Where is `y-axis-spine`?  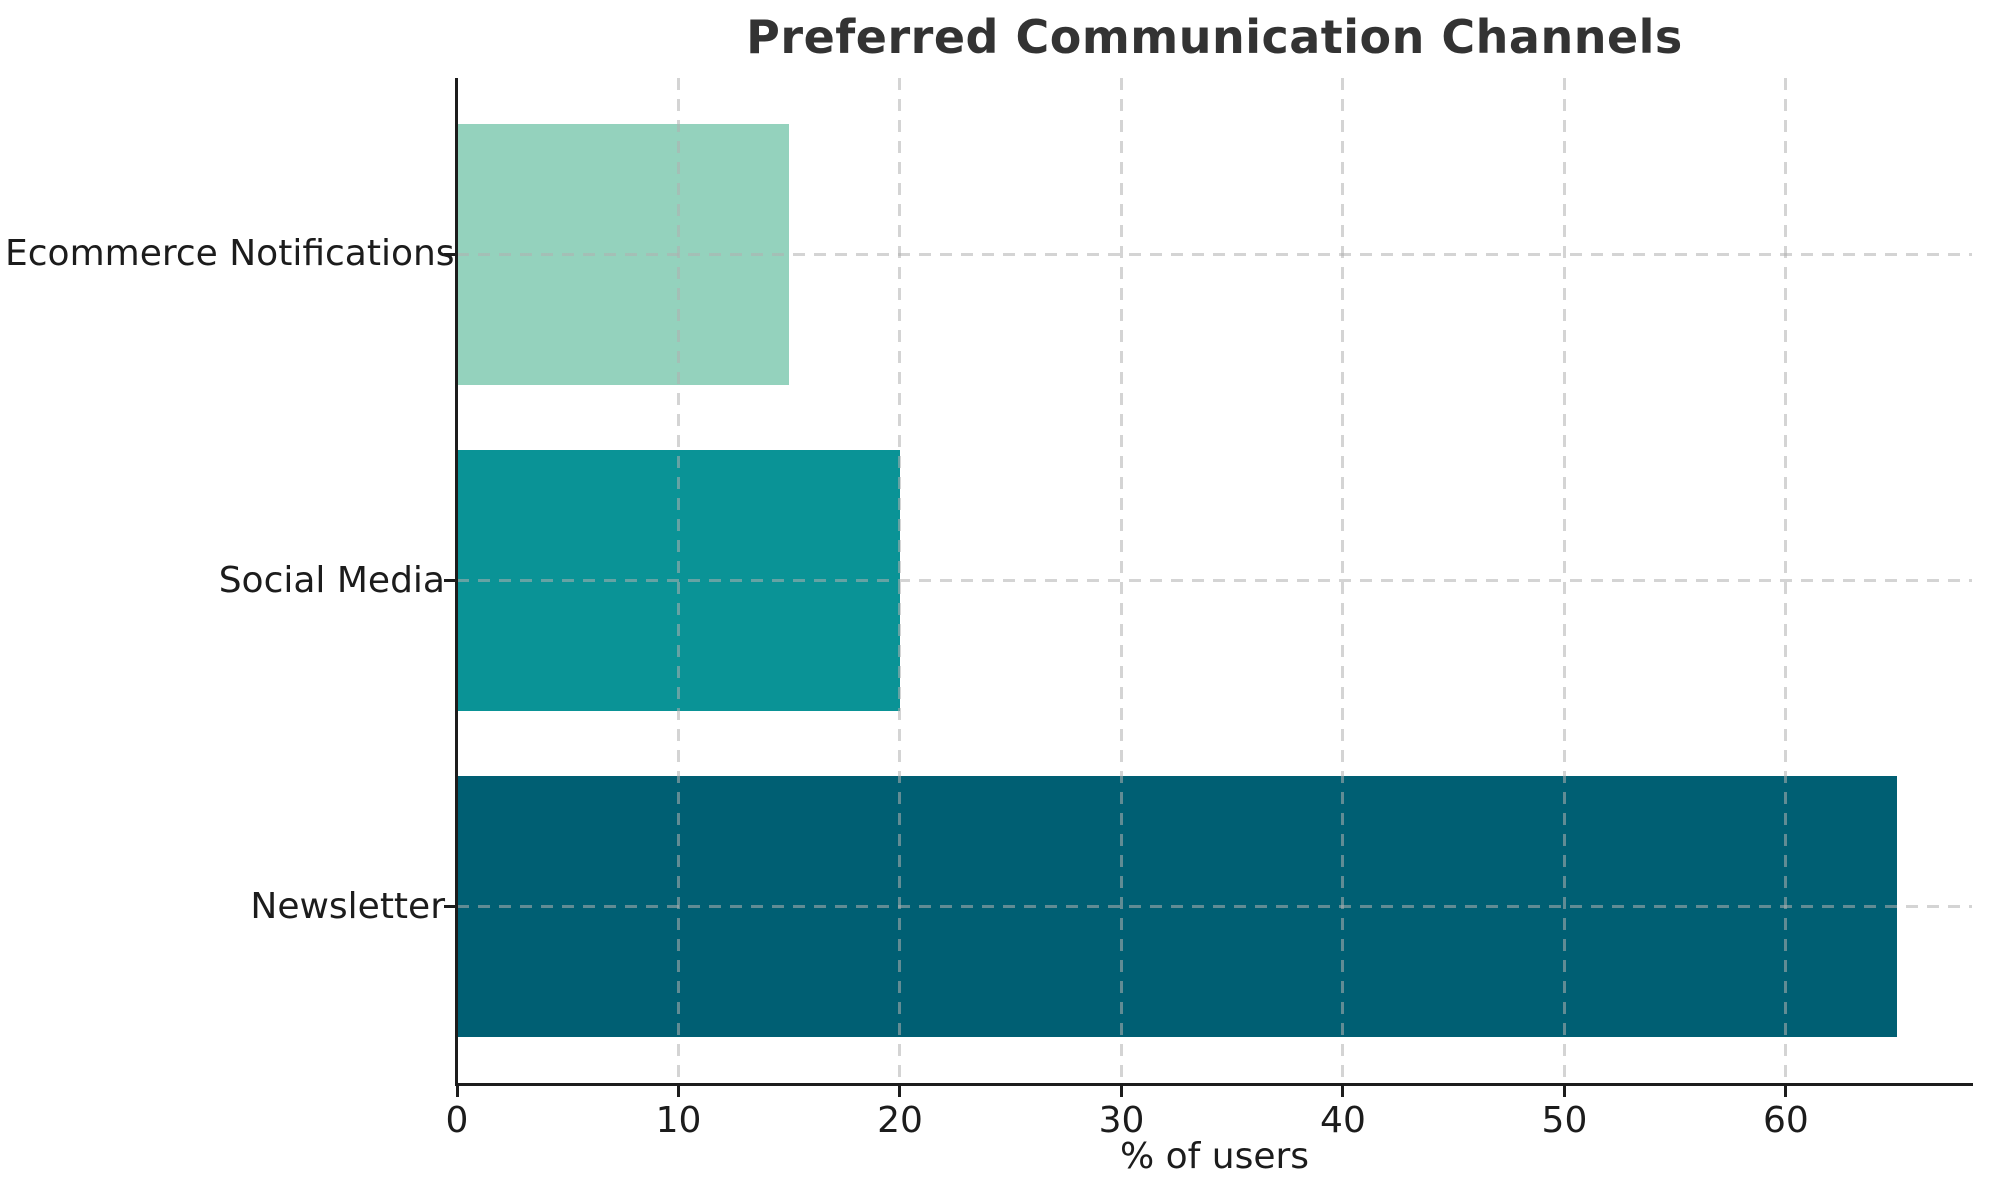 y-axis-spine is located at coordinates (456, 582).